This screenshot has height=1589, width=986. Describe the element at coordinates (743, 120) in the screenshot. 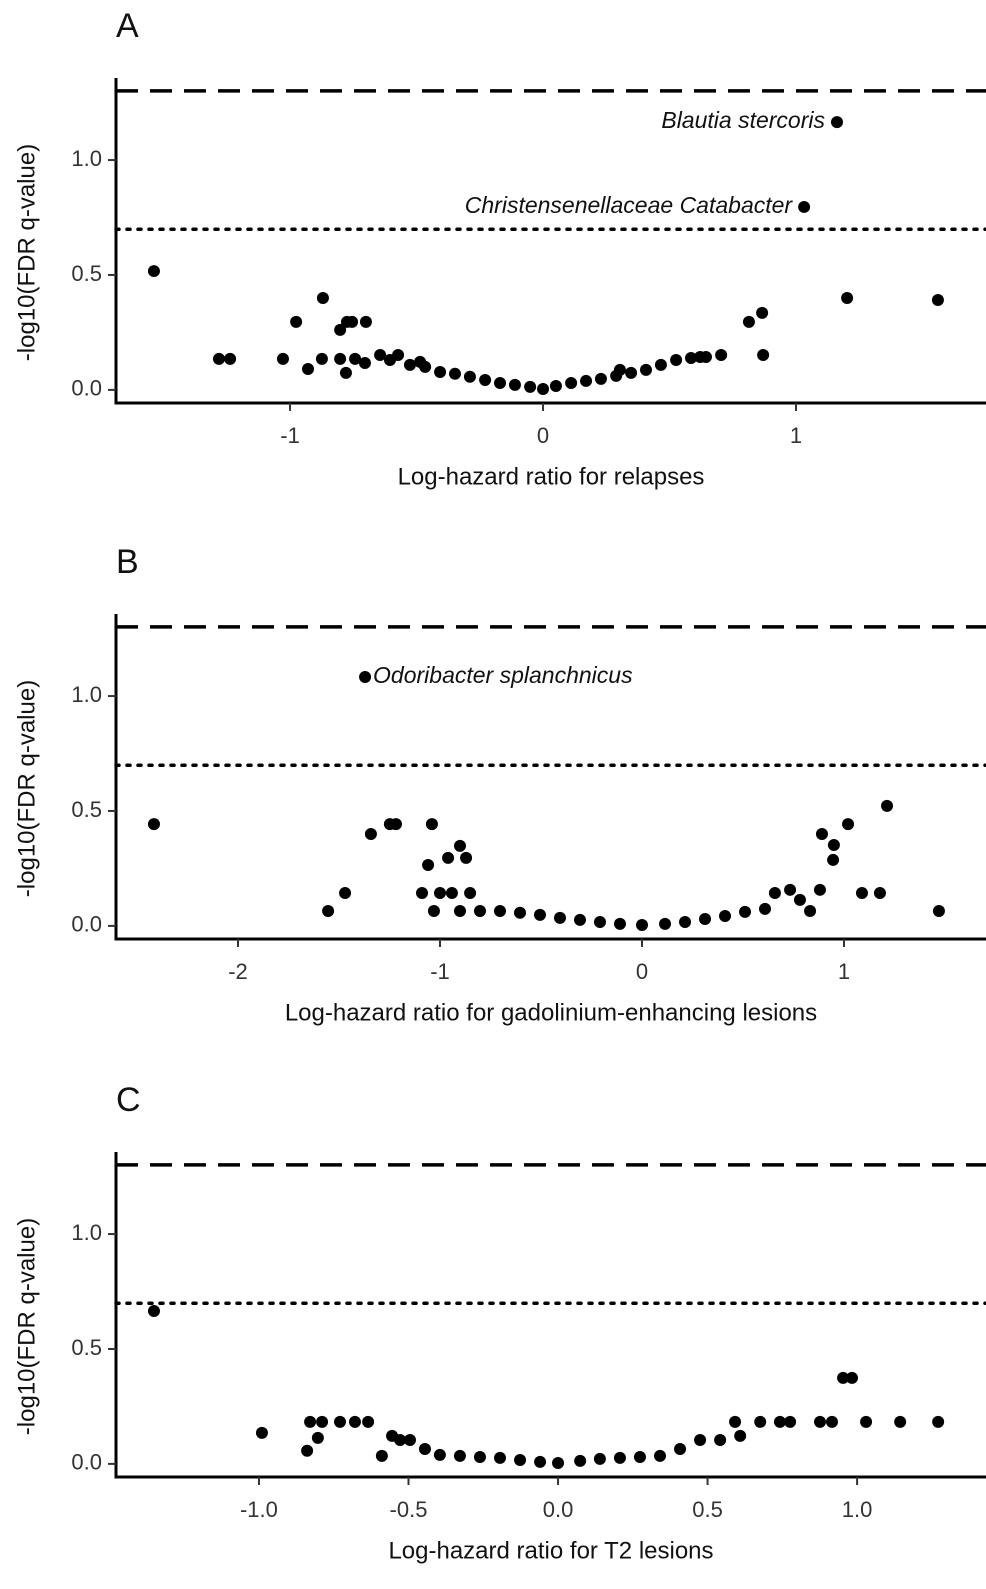

I see `annotation: Blautia stercoris` at that location.